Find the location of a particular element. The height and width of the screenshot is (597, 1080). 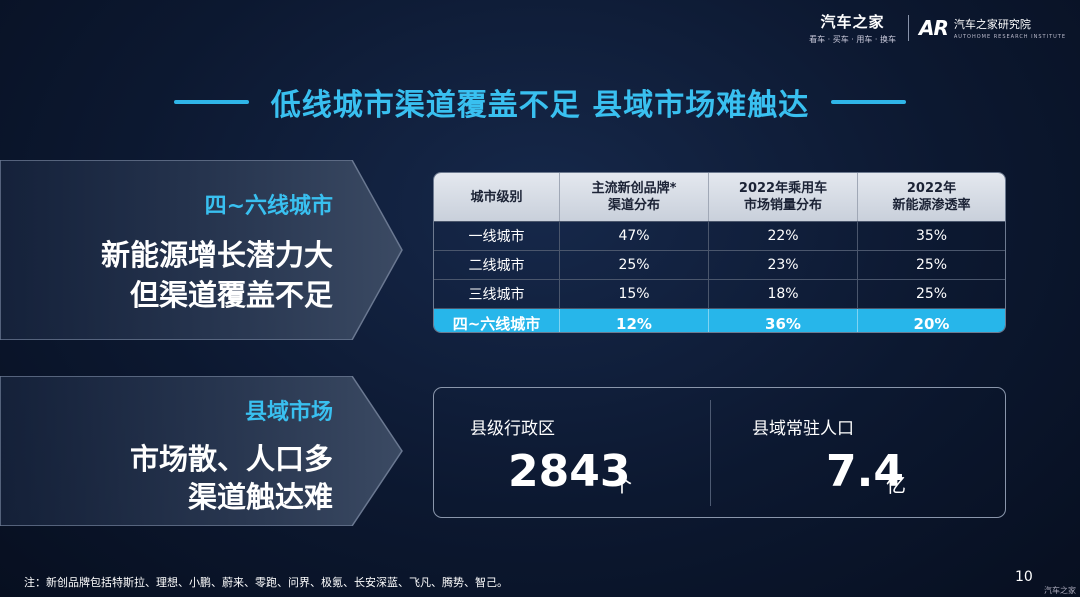

brand-tagline: 看车 · 买车 · 用车 · 换车 is located at coordinates (852, 39).